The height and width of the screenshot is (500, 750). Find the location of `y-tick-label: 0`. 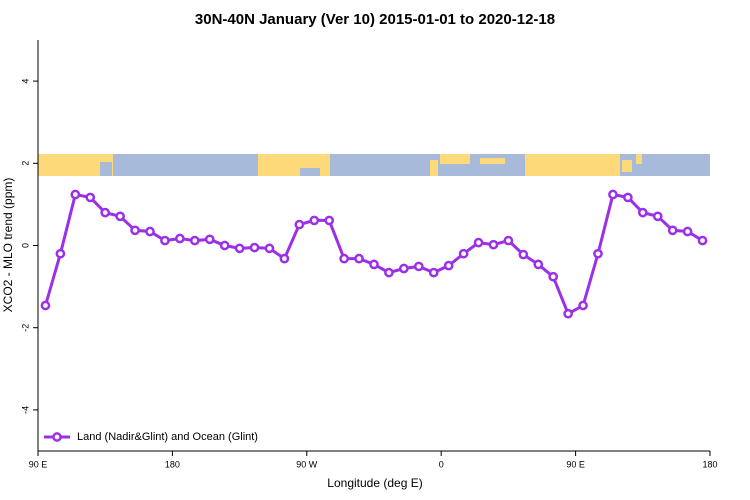

y-tick-label: 0 is located at coordinates (25, 245).